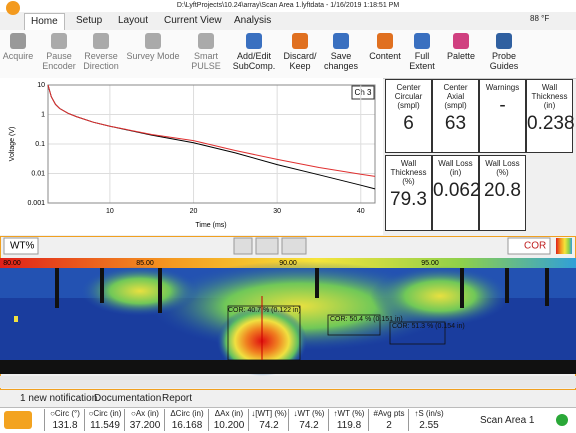 This screenshot has width=576, height=433. Describe the element at coordinates (269, 425) in the screenshot. I see `measurement-value: 74.2` at that location.